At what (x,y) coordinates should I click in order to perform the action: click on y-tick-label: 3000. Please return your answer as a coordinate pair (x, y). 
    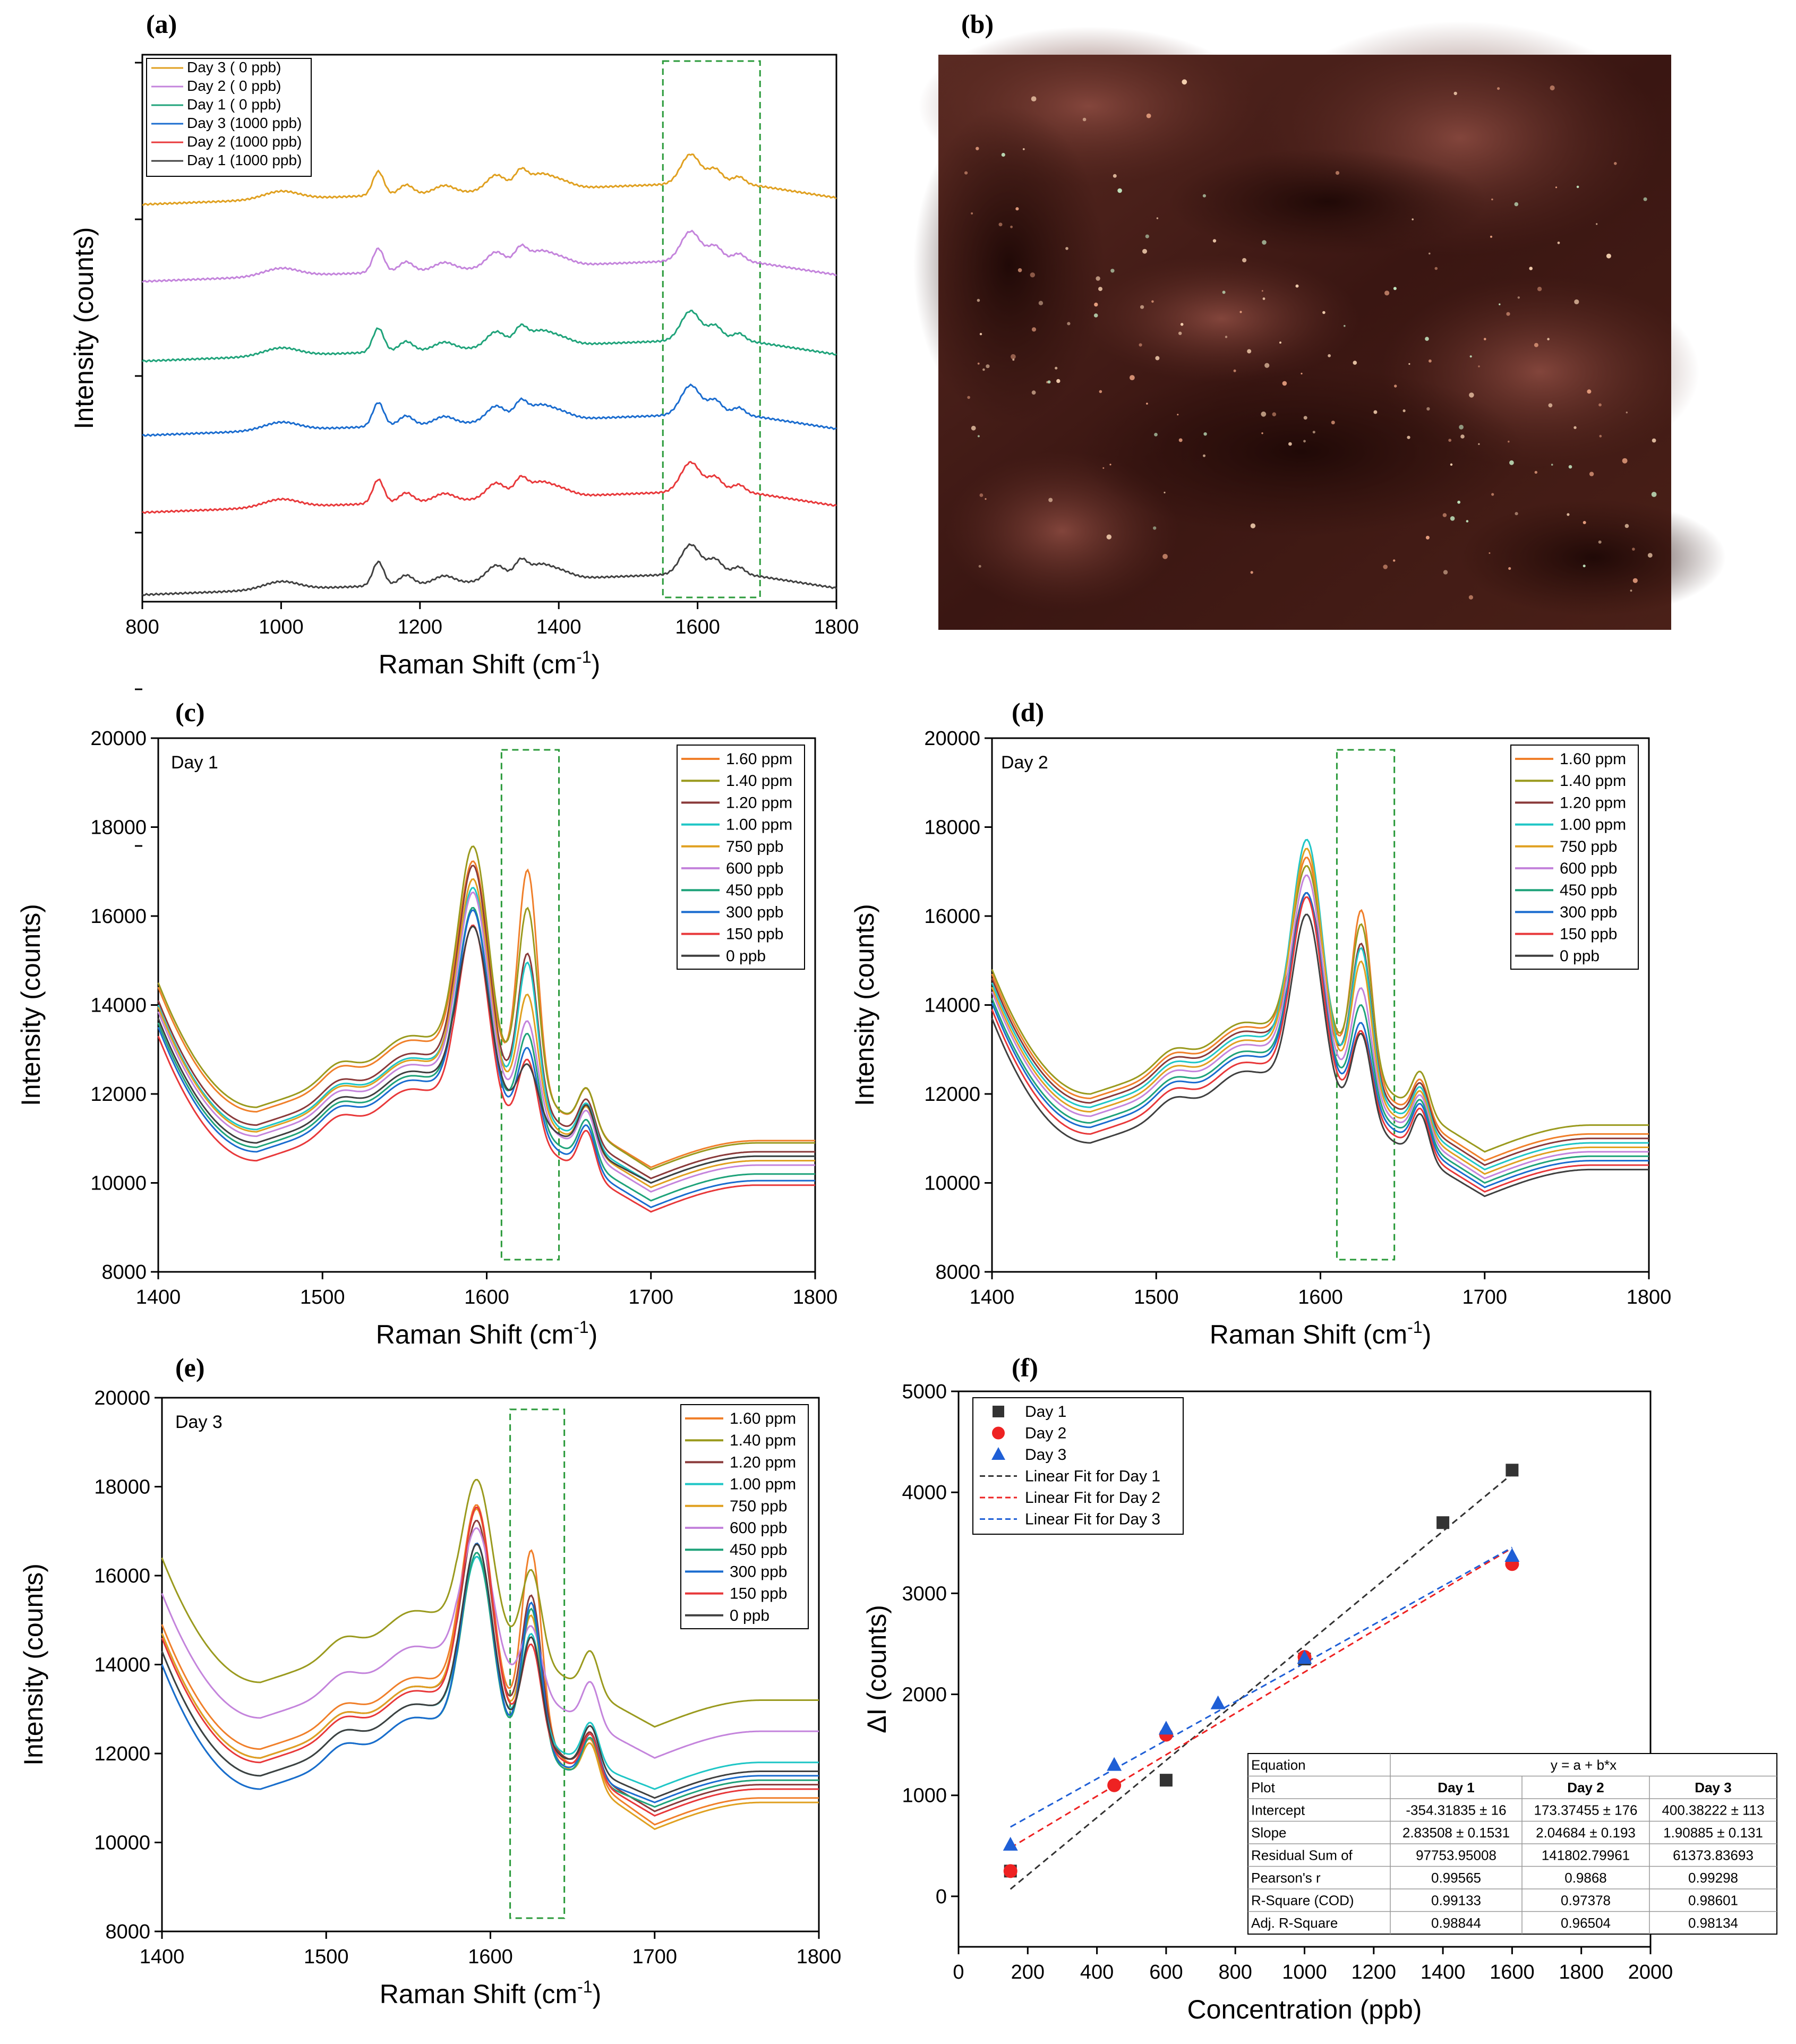
    Looking at the image, I should click on (925, 1594).